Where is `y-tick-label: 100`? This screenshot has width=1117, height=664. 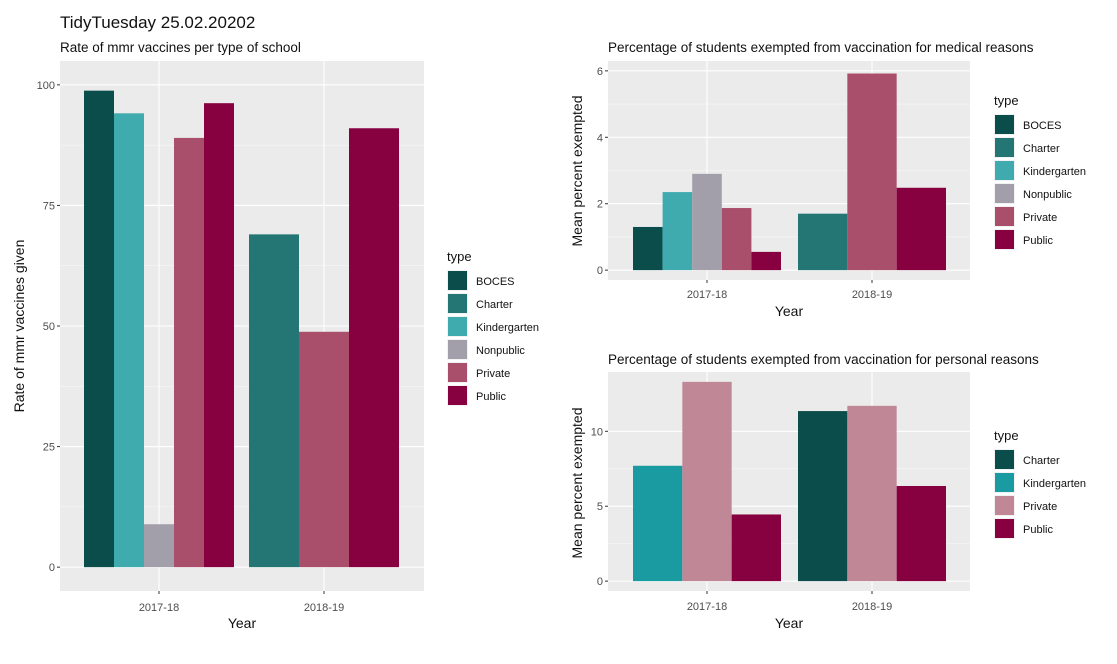
y-tick-label: 100 is located at coordinates (46, 86).